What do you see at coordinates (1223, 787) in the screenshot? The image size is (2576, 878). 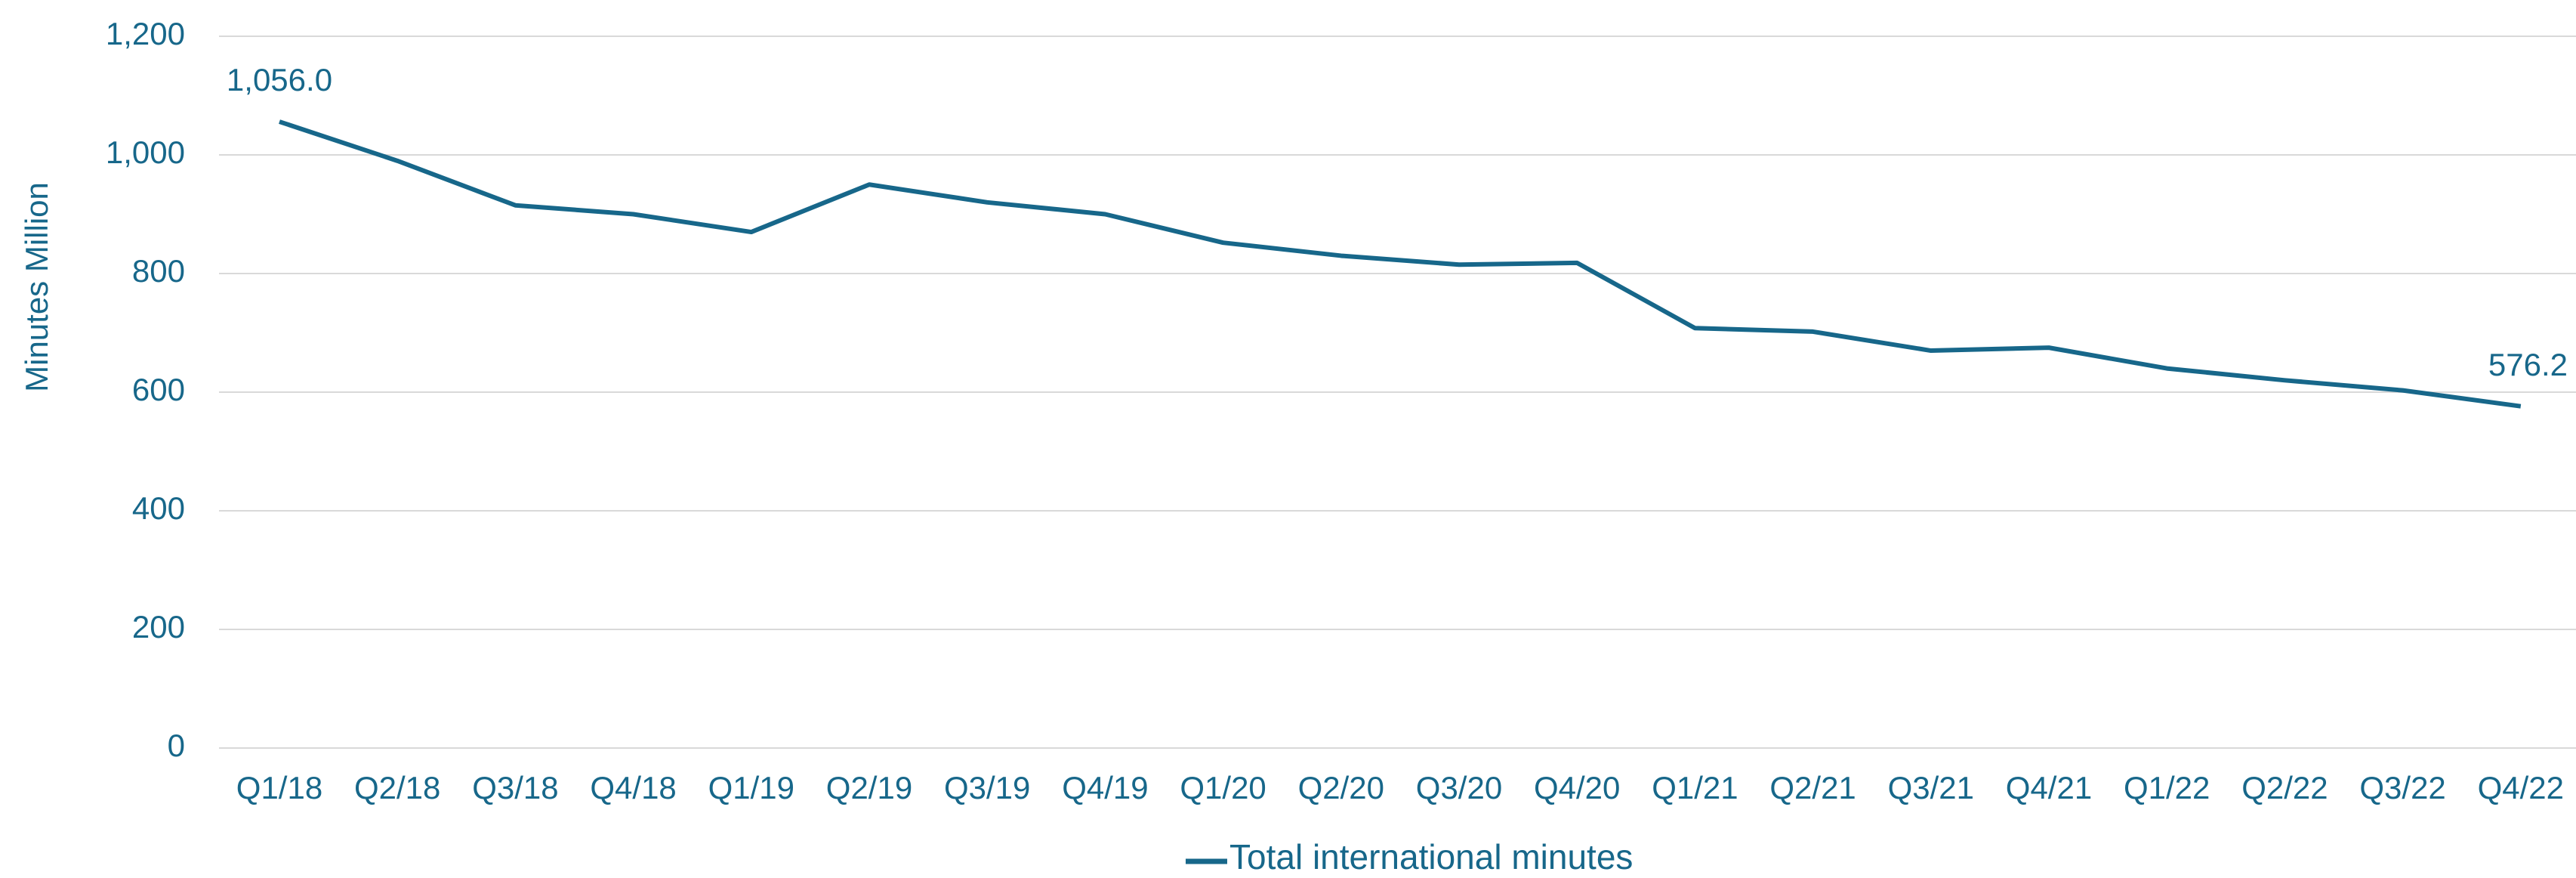 I see `x-tick-label: Q1/20` at bounding box center [1223, 787].